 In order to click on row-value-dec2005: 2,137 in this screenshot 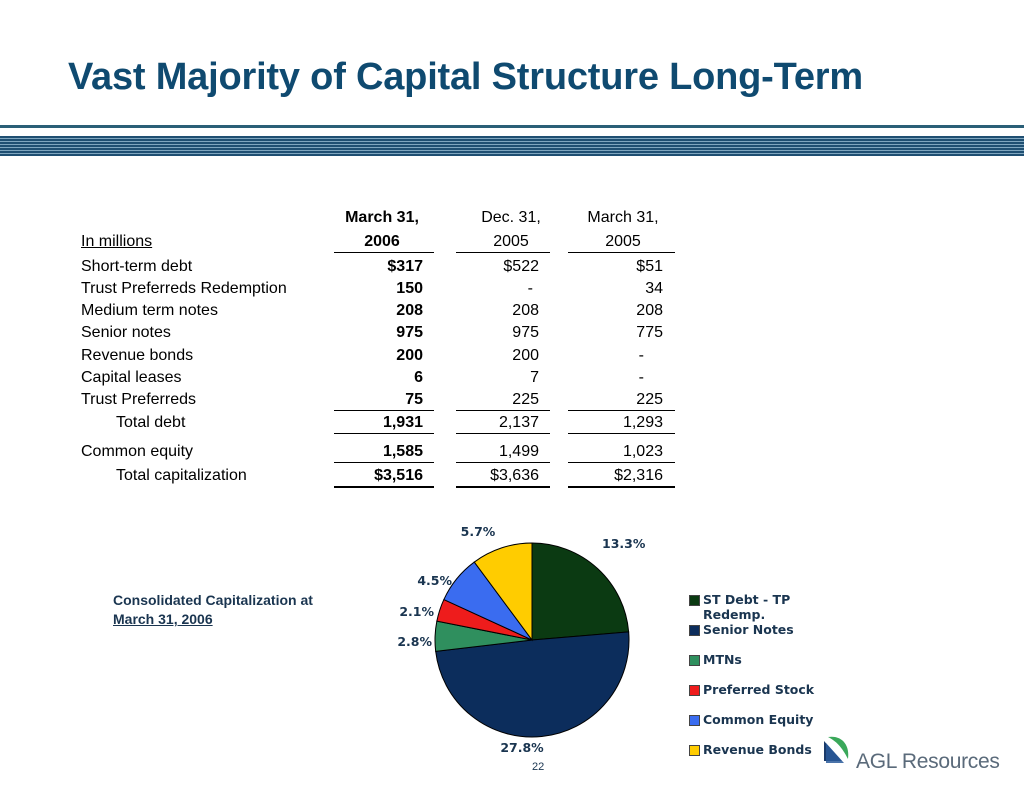, I will do `click(518, 422)`.